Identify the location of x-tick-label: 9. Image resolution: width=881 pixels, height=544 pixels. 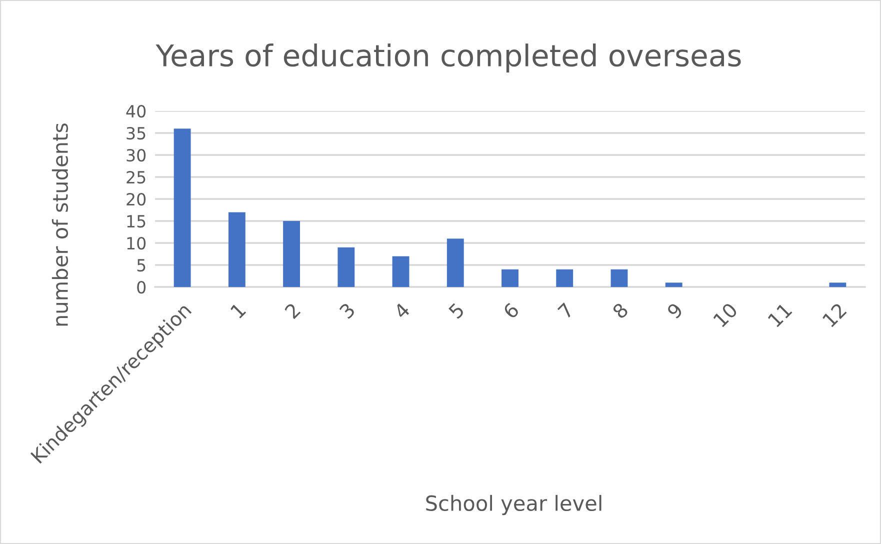
(675, 311).